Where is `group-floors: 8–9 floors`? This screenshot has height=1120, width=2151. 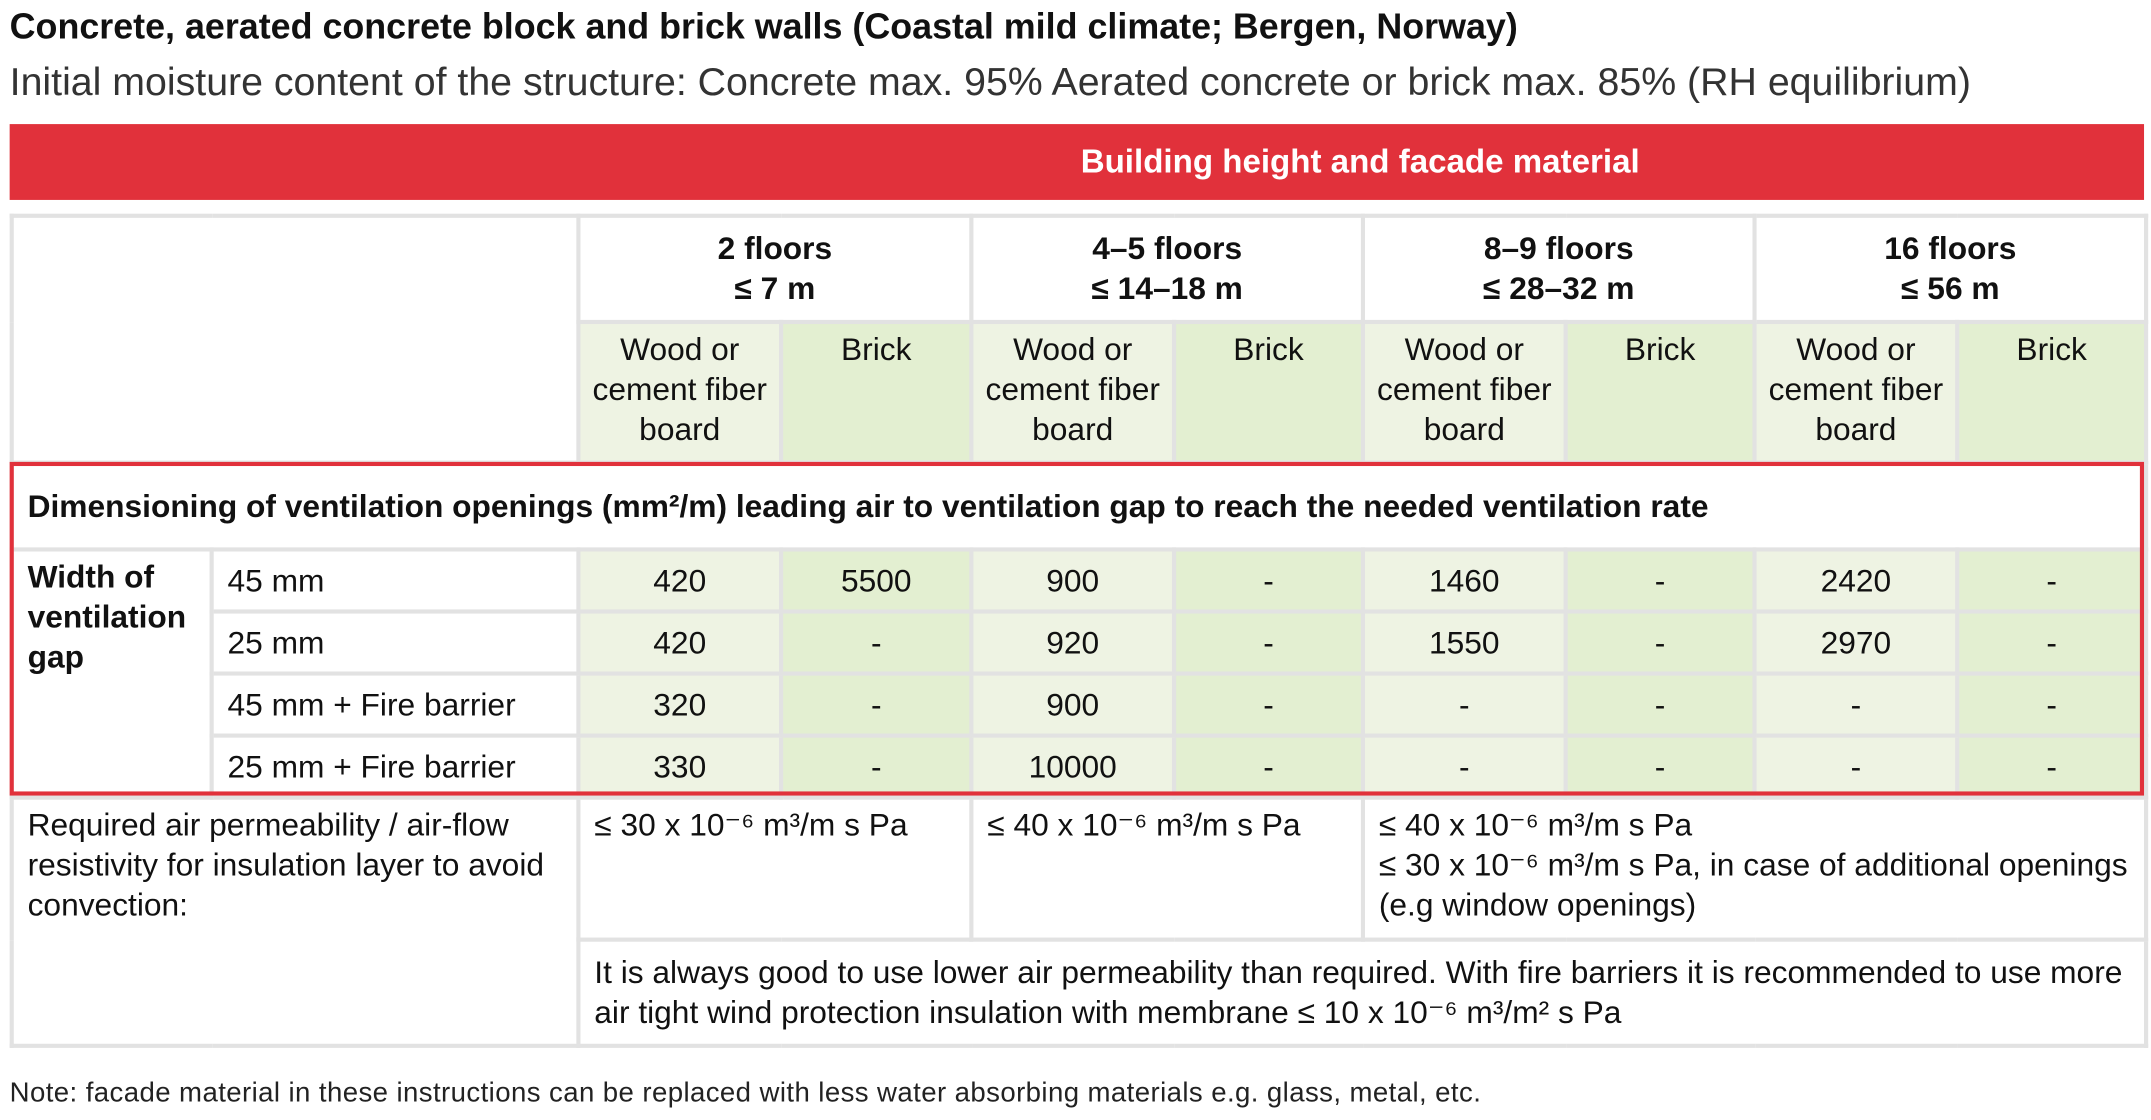
group-floors: 8–9 floors is located at coordinates (1558, 248).